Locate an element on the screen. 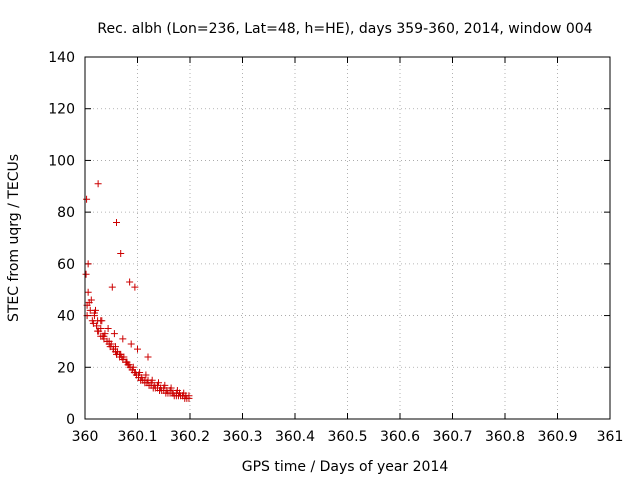 This screenshot has width=640, height=480. y-tick-label: 20 is located at coordinates (66, 368).